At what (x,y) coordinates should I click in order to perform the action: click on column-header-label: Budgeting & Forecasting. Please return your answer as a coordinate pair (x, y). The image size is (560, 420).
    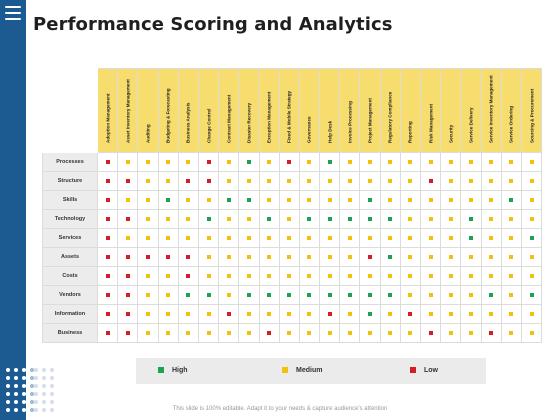
    Looking at the image, I should click on (168, 115).